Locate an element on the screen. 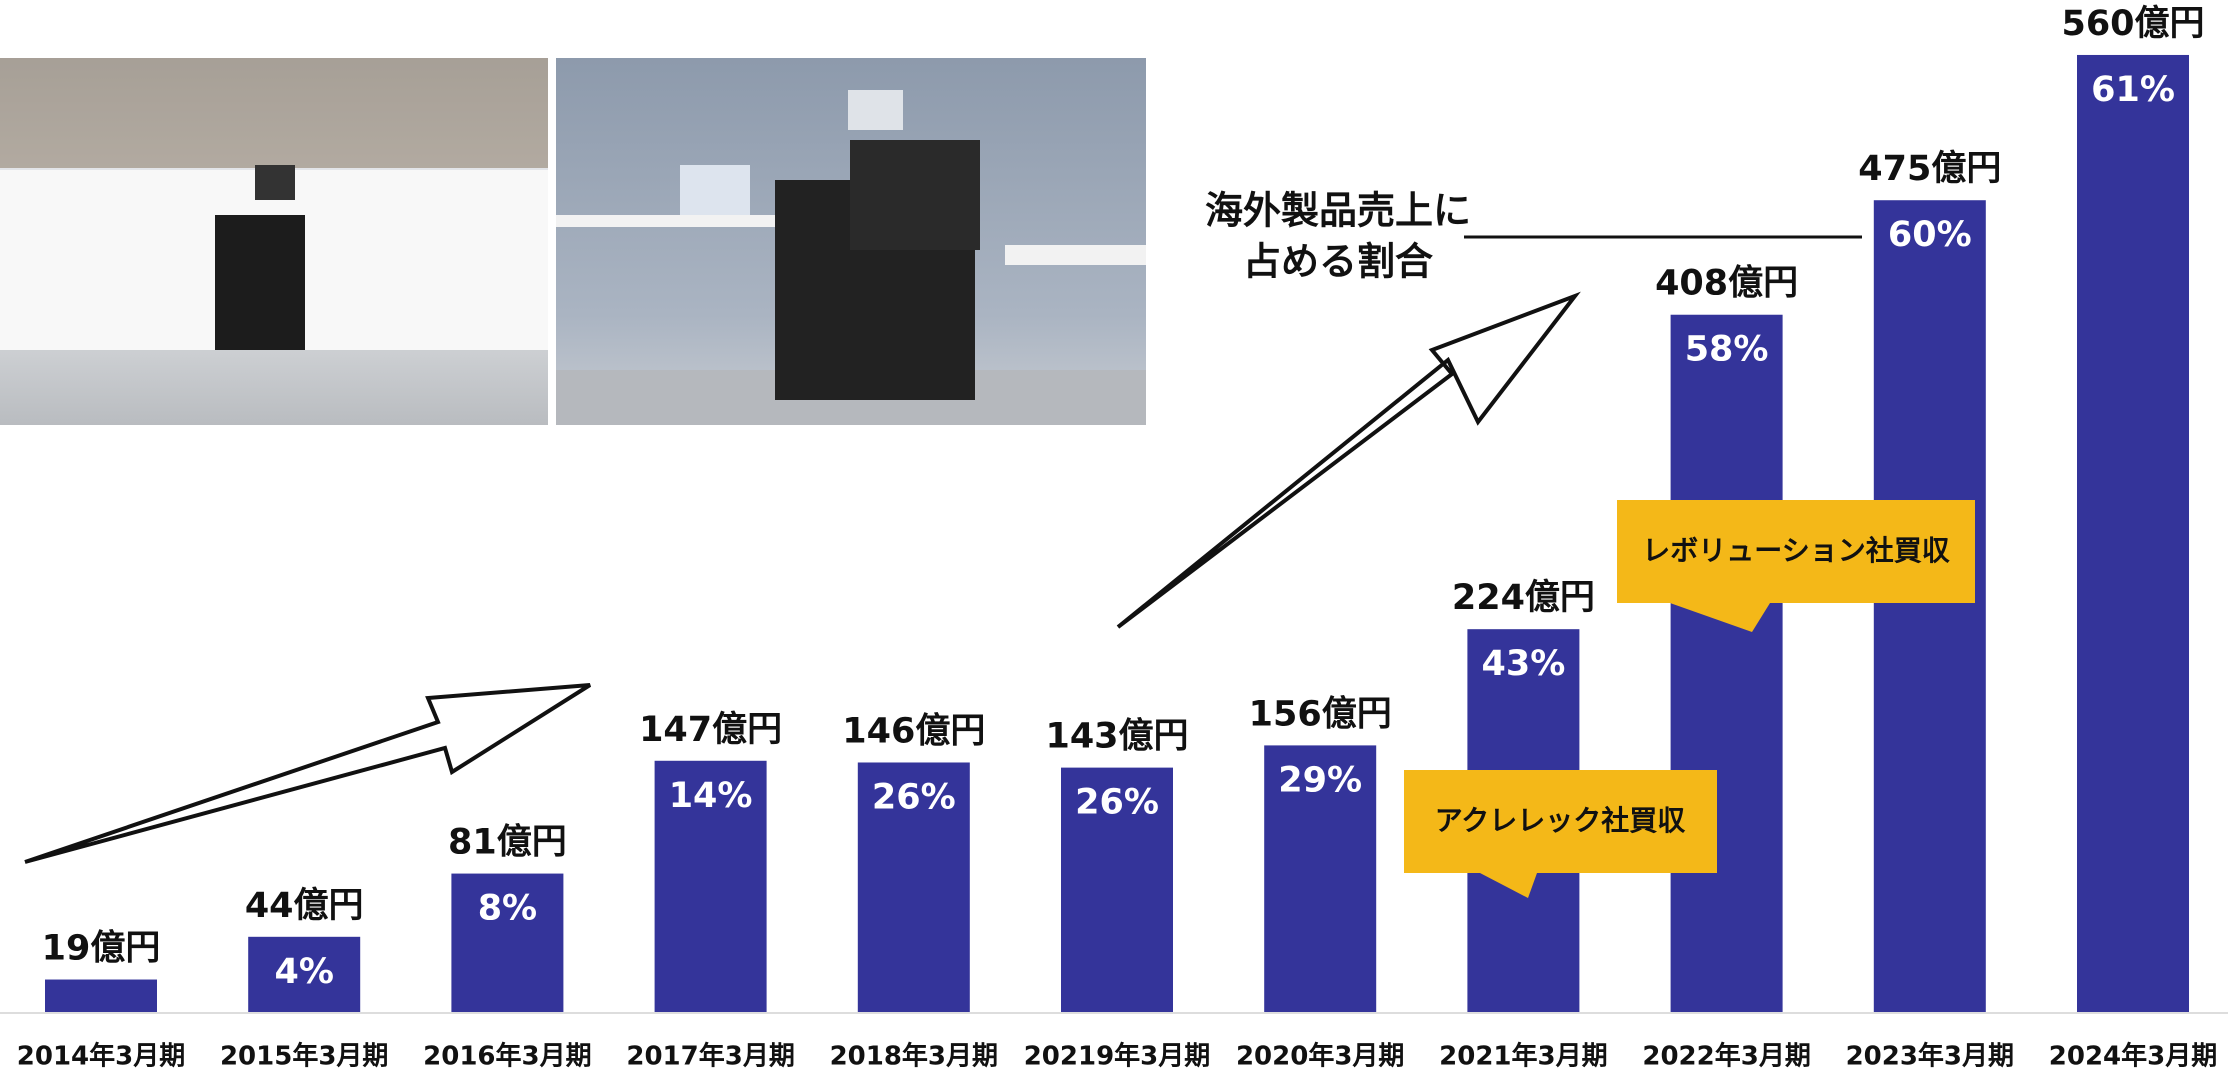  value-label: 81億円 is located at coordinates (507, 843).